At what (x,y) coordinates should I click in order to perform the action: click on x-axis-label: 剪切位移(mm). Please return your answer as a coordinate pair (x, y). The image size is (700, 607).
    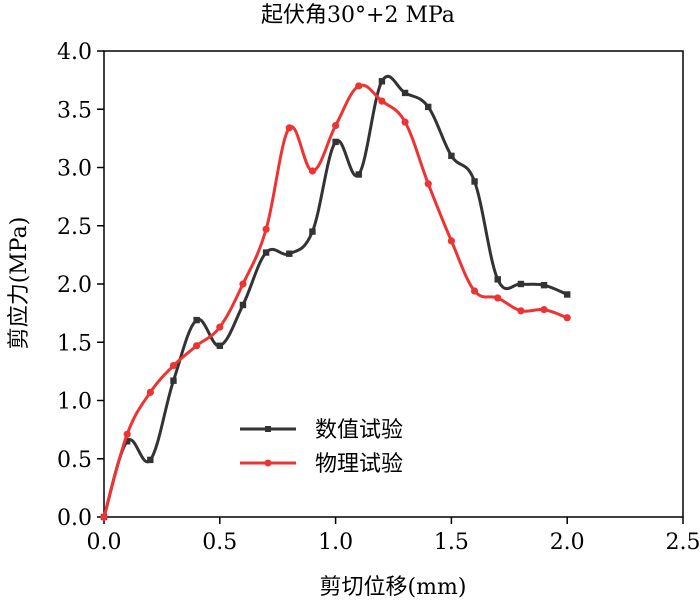
    Looking at the image, I should click on (393, 587).